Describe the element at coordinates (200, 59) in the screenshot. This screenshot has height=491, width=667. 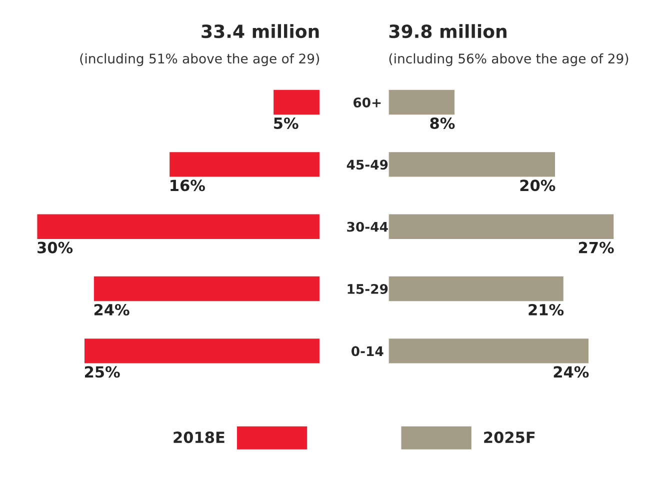
I see `chart-subtitle: (including 51% above the age of 29)` at that location.